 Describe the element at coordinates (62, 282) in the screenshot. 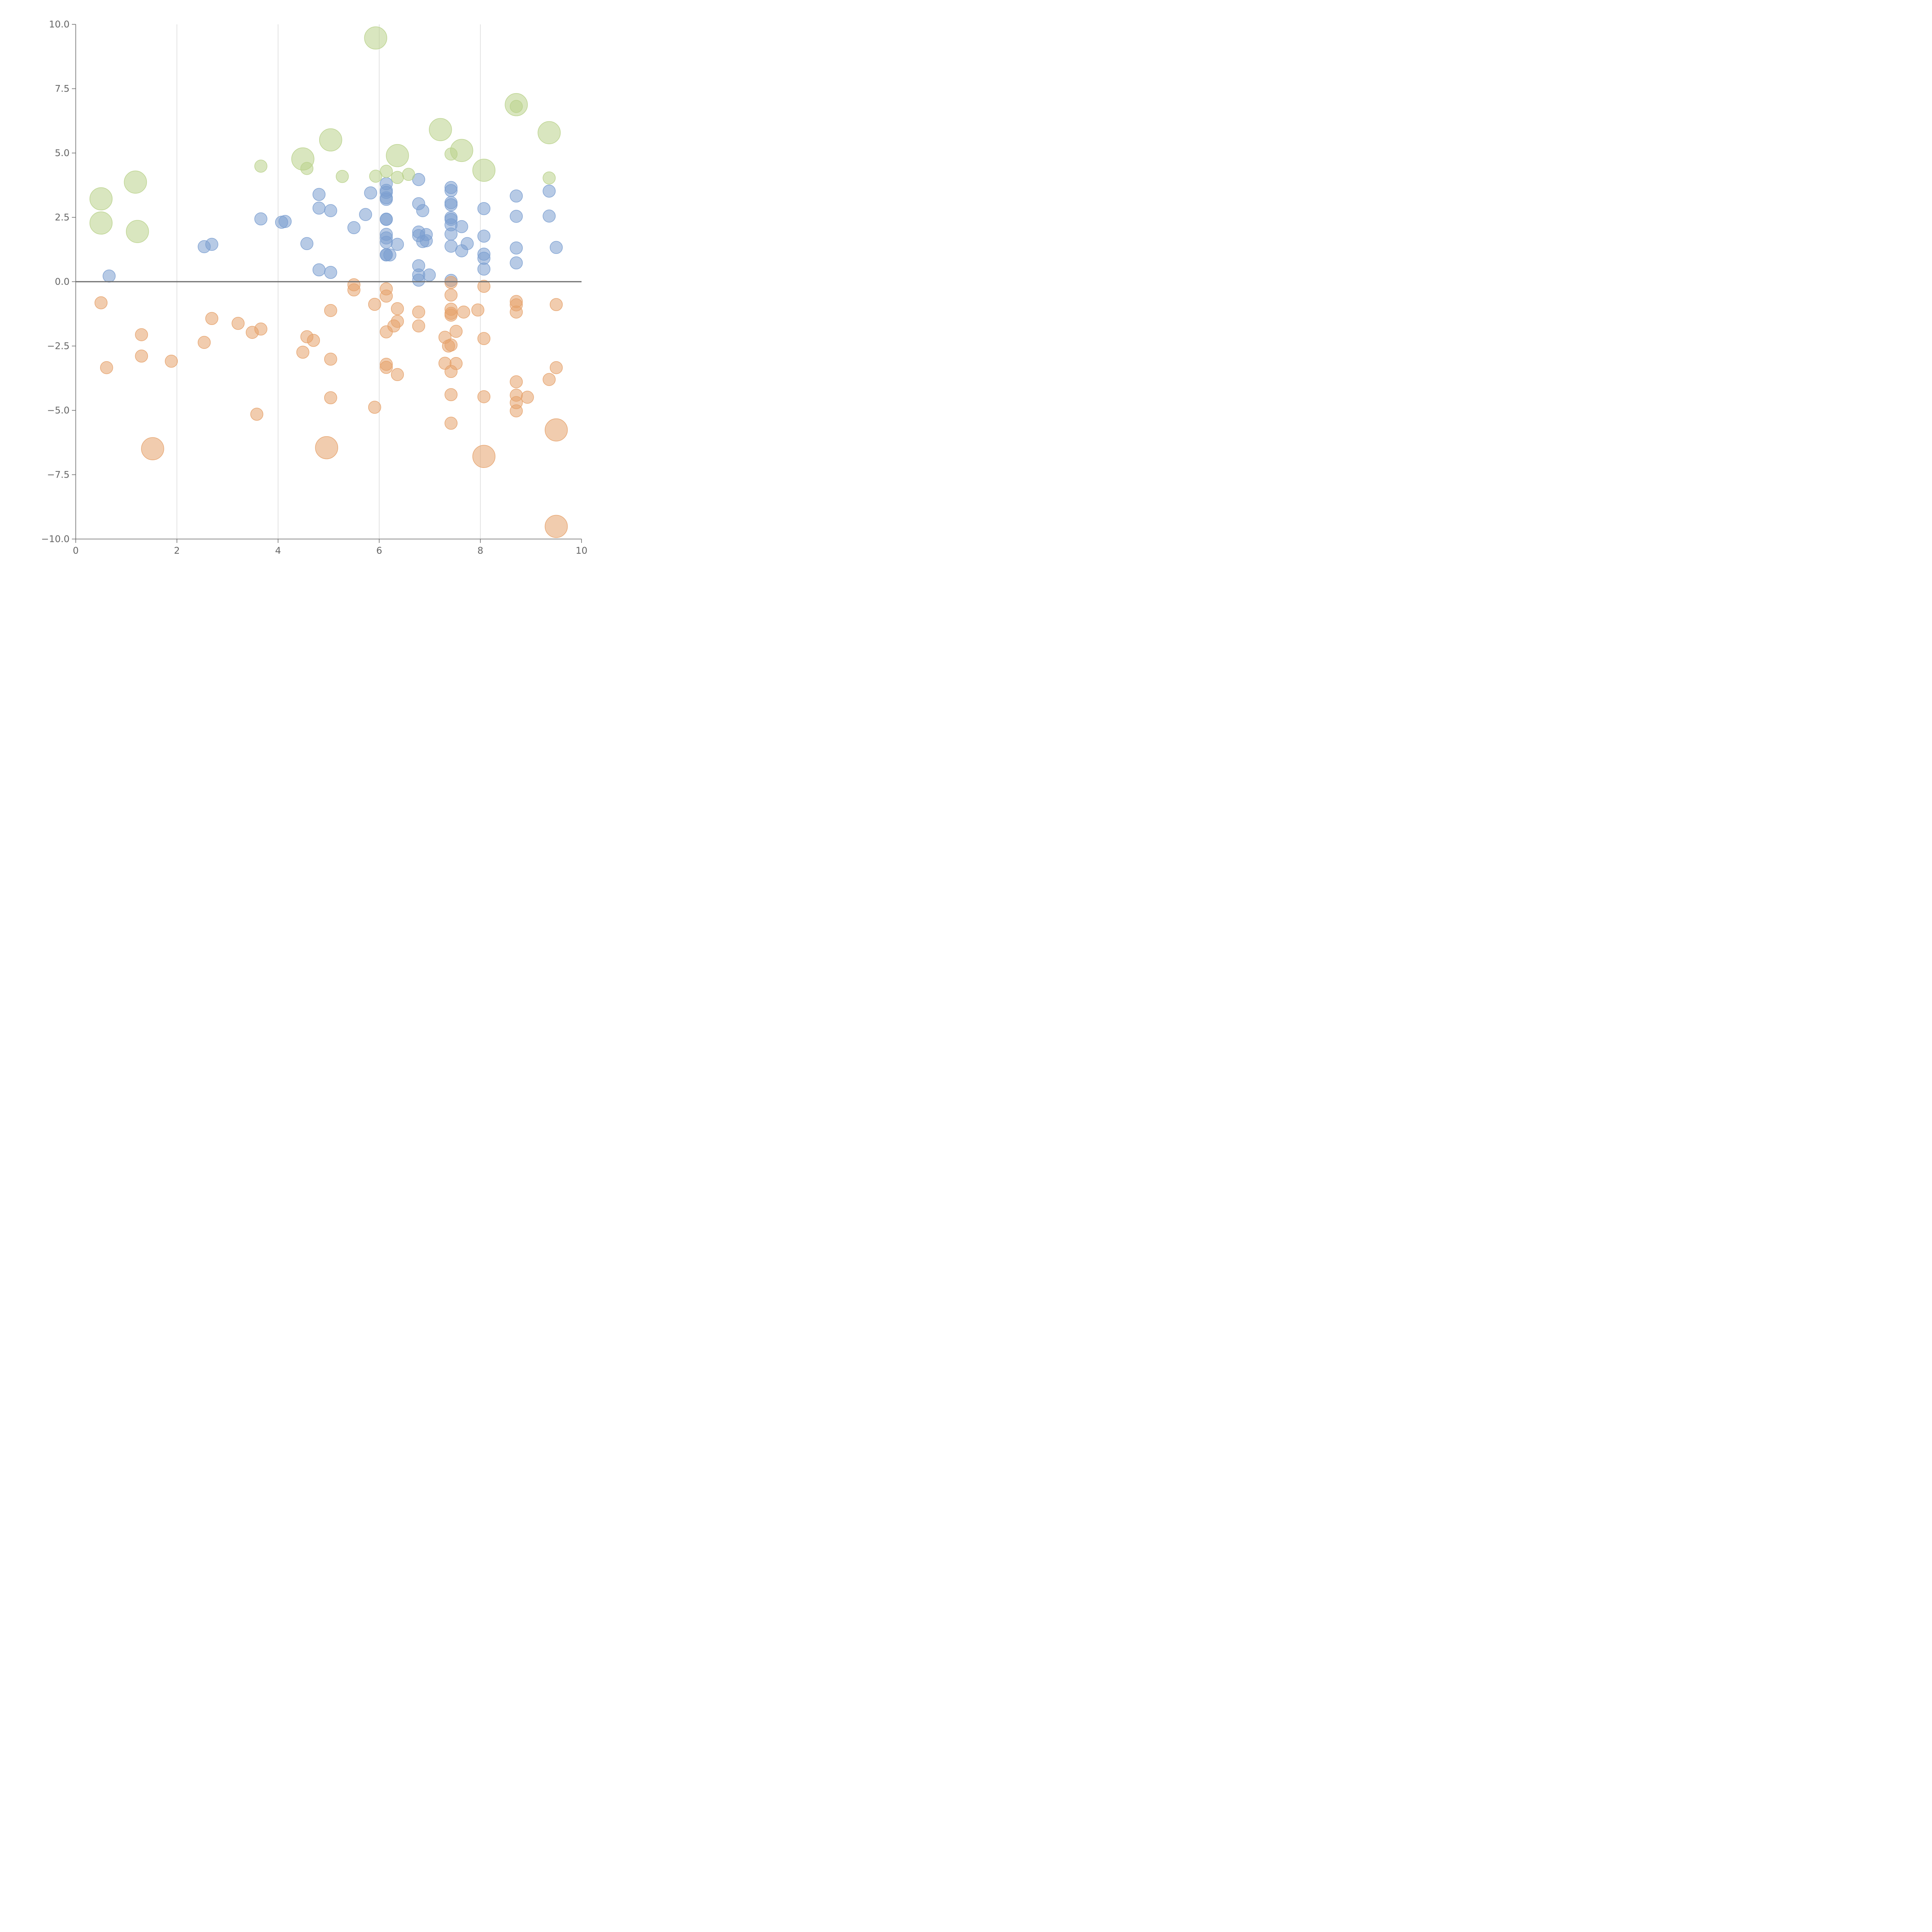

I see `y-tick-label: 0.0` at that location.